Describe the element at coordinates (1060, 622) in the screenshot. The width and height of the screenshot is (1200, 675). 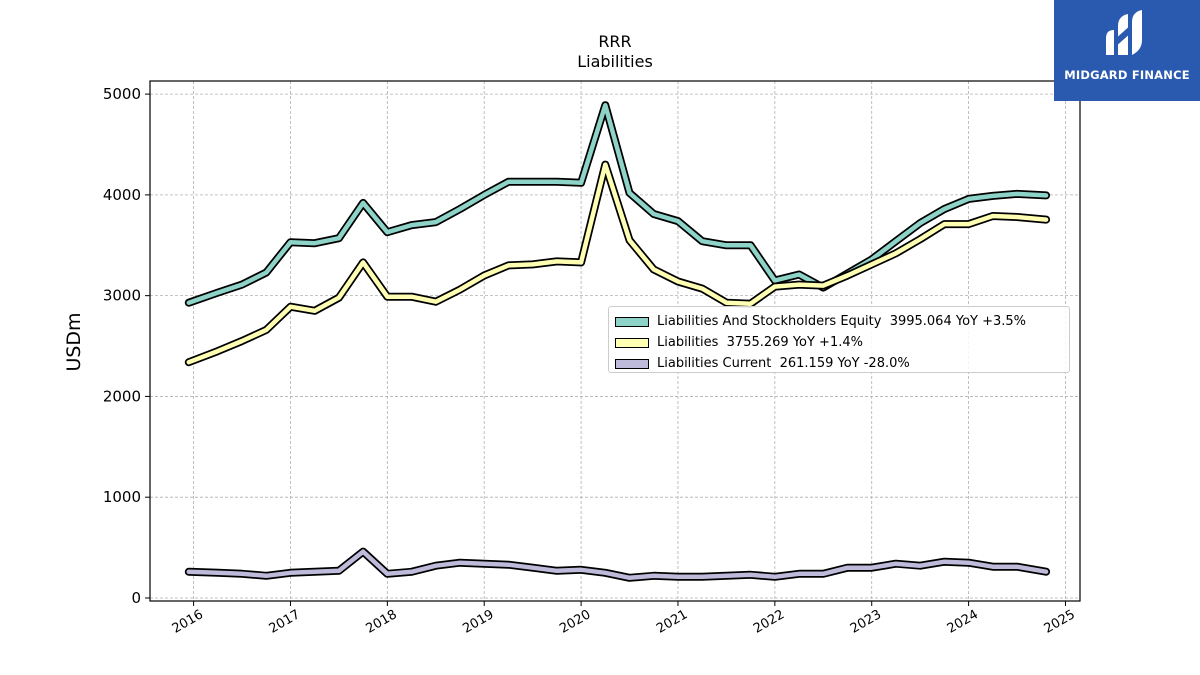
I see `x-tick-label: 2025` at that location.